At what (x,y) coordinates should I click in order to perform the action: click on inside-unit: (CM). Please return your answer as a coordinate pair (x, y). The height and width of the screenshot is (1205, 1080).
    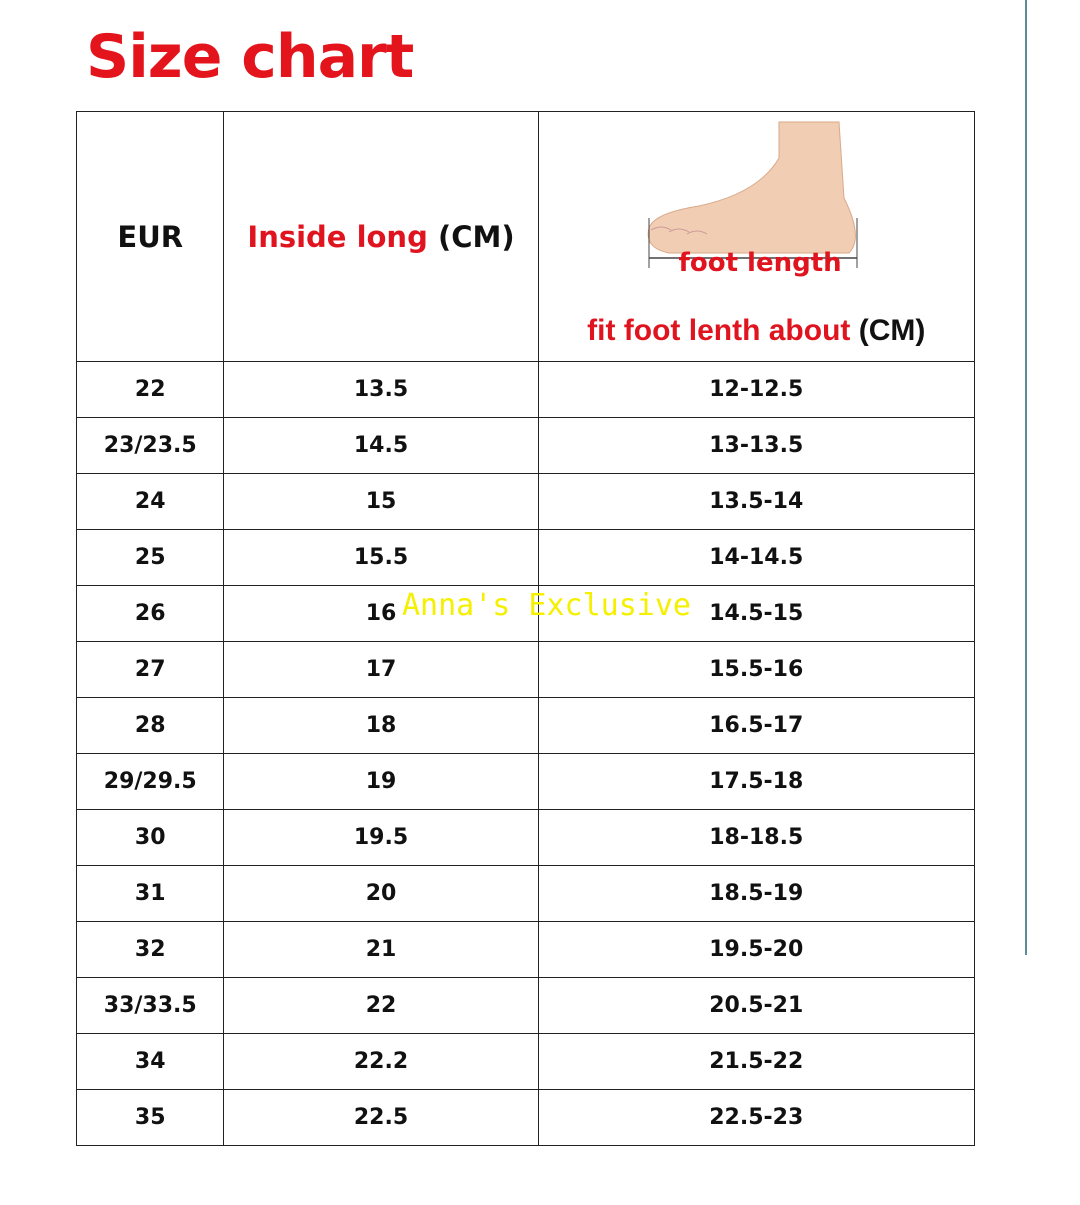
    Looking at the image, I should click on (476, 236).